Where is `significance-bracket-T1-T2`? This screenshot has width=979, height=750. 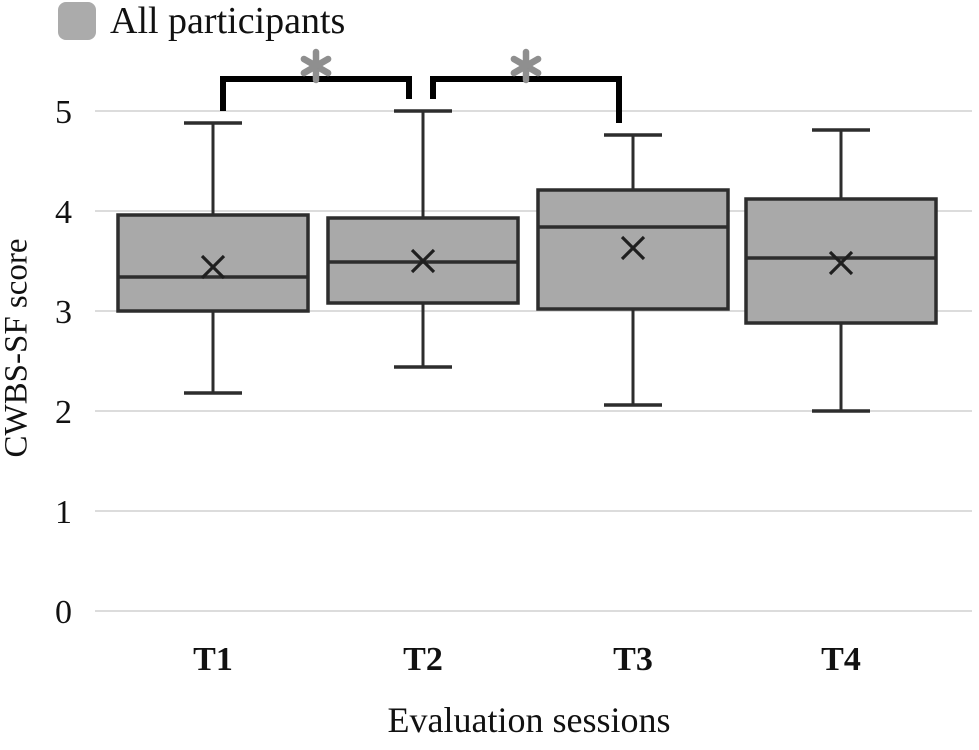 significance-bracket-T1-T2 is located at coordinates (316, 79).